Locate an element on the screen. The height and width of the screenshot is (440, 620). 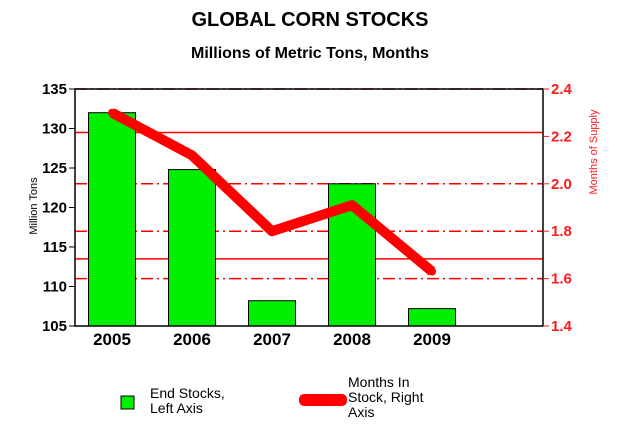
y-left-tick-label: 130 is located at coordinates (54, 129).